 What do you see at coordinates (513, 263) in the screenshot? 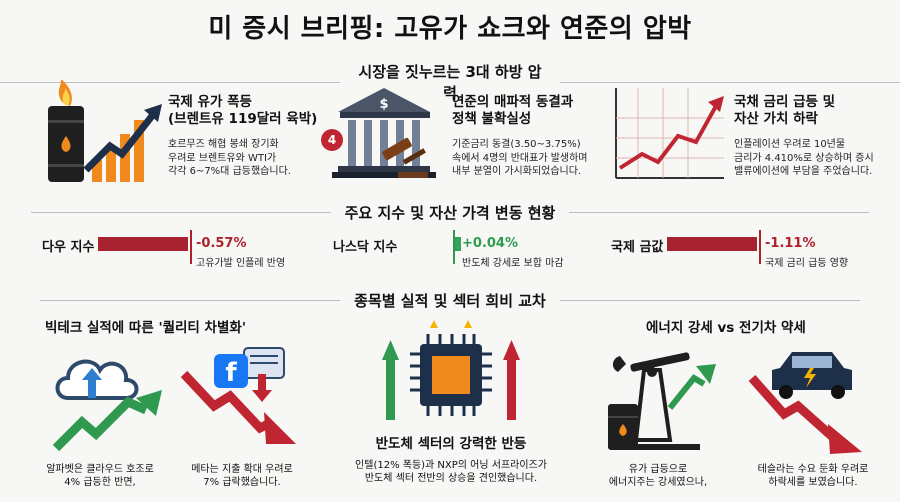
I see `index-note-nasdaq: 반도체 강세로 보합 마감` at bounding box center [513, 263].